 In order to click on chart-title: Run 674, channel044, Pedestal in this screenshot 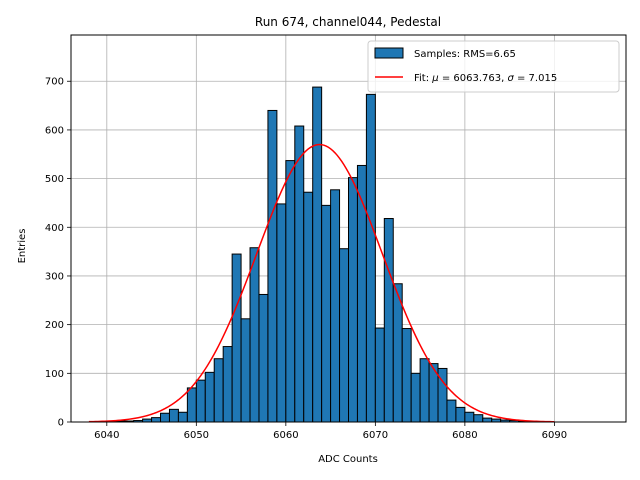, I will do `click(348, 22)`.